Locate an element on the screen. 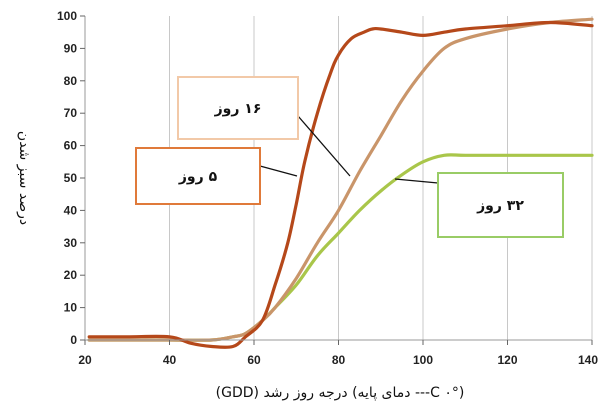 The image size is (600, 406). y-tick-label-8: 80 is located at coordinates (71, 81).